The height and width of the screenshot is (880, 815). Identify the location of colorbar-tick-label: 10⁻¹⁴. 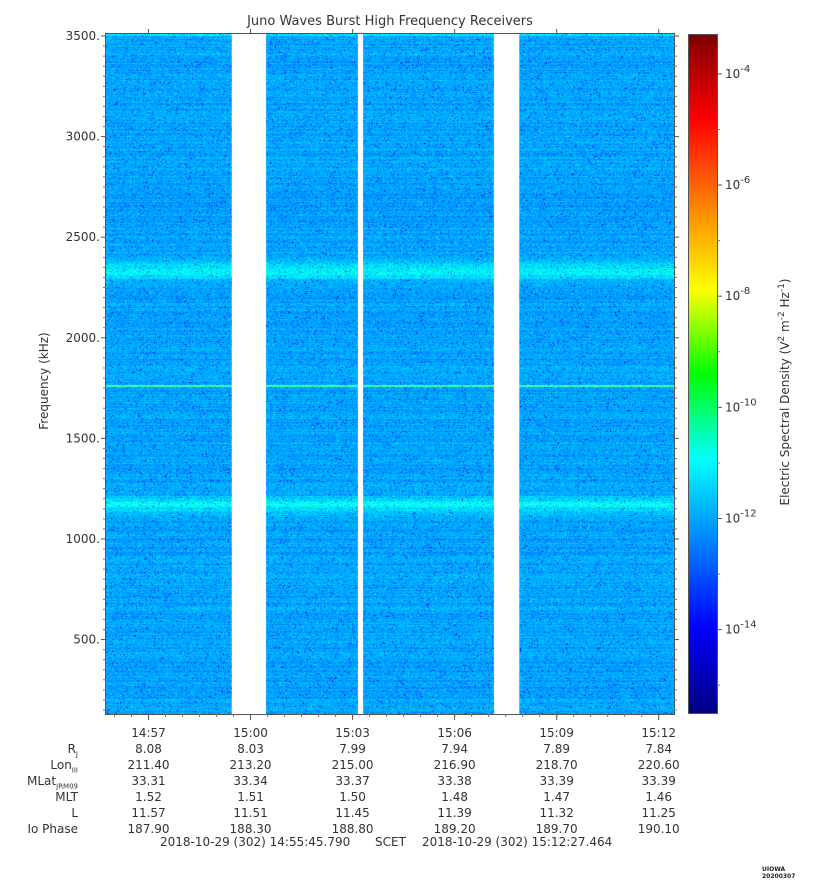
(741, 628).